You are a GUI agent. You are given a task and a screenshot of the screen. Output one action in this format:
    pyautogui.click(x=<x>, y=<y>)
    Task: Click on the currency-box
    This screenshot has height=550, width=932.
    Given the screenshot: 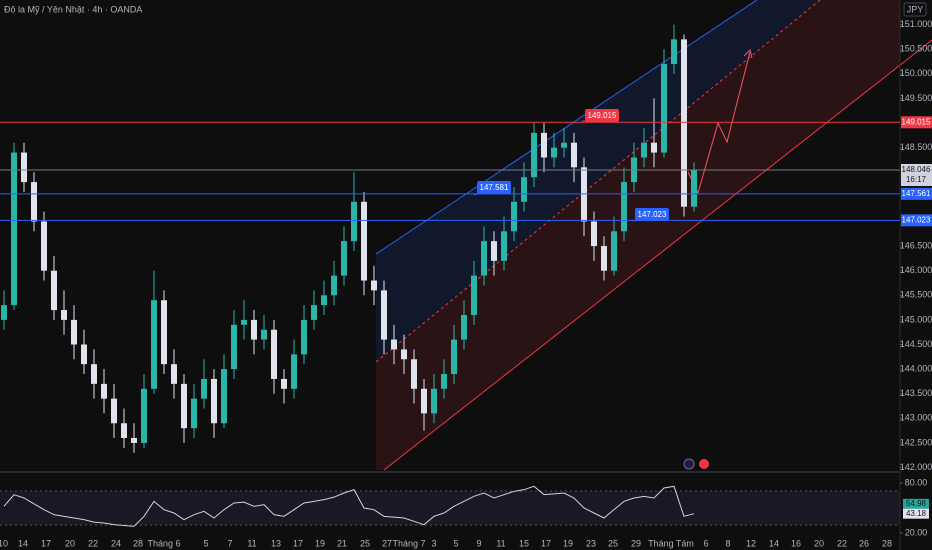 What is the action you would take?
    pyautogui.click(x=915, y=9)
    